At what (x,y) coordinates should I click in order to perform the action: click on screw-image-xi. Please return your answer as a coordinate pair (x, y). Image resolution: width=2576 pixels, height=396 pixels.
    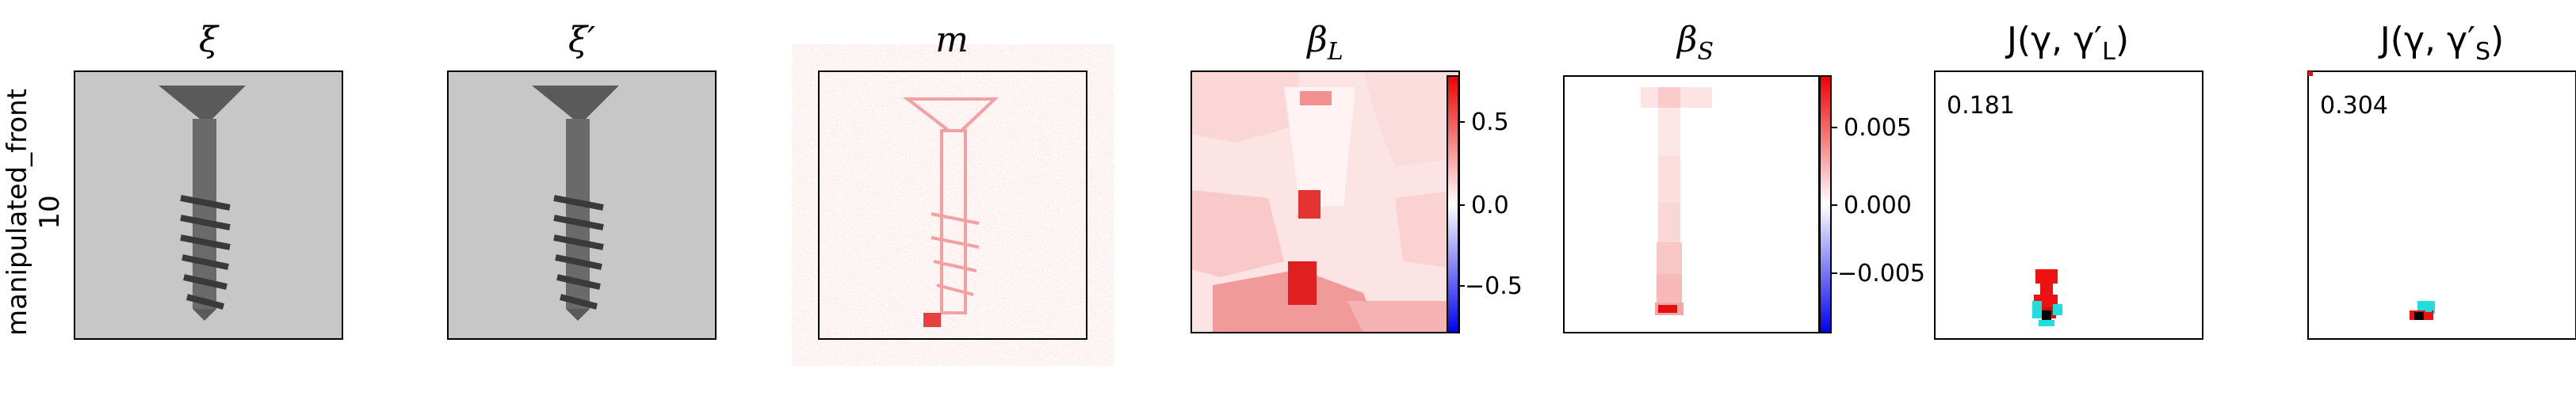
    Looking at the image, I should click on (202, 203).